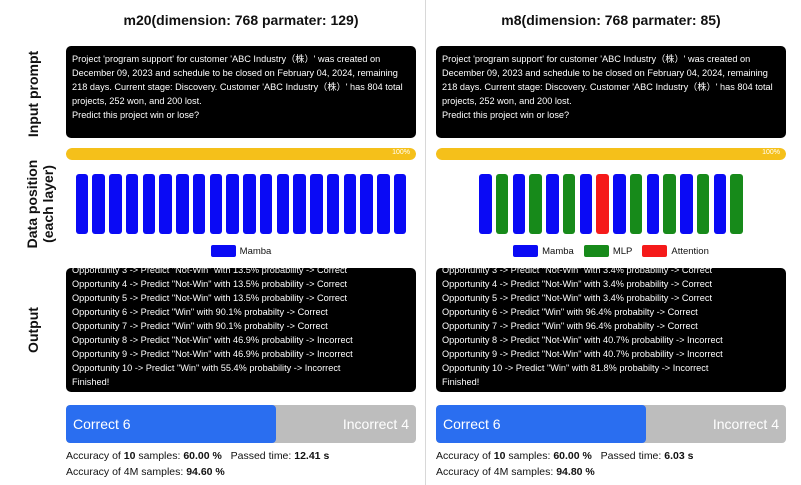  I want to click on row-label-data-position: Data position (each layer), so click(40, 204).